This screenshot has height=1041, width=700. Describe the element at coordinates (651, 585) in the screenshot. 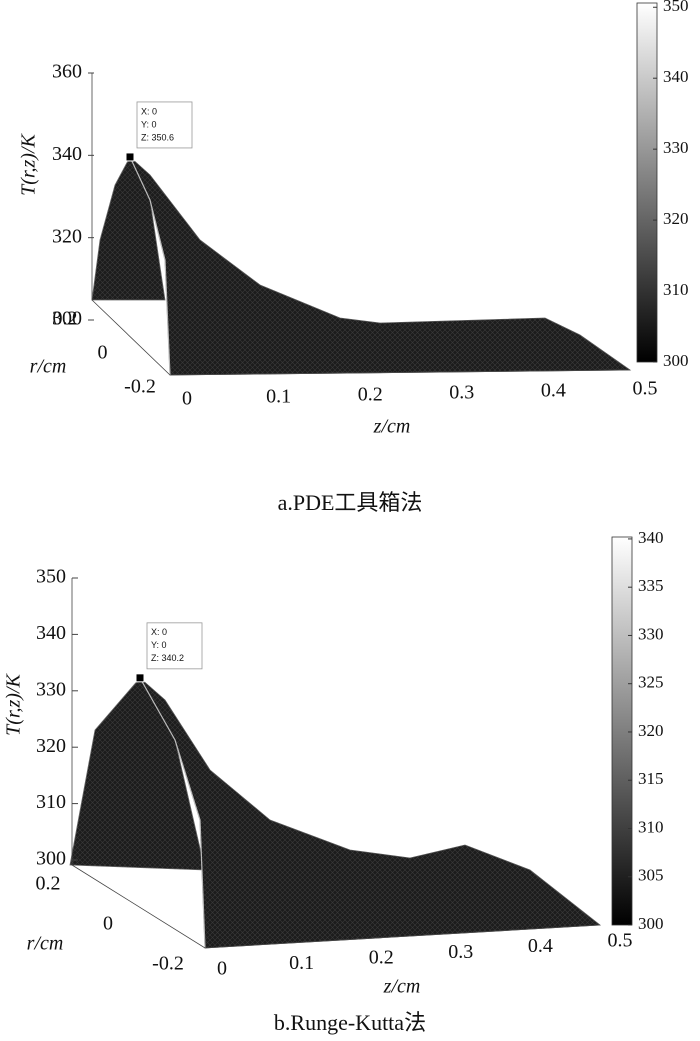

I see `colorbar-tick-label: 335` at that location.